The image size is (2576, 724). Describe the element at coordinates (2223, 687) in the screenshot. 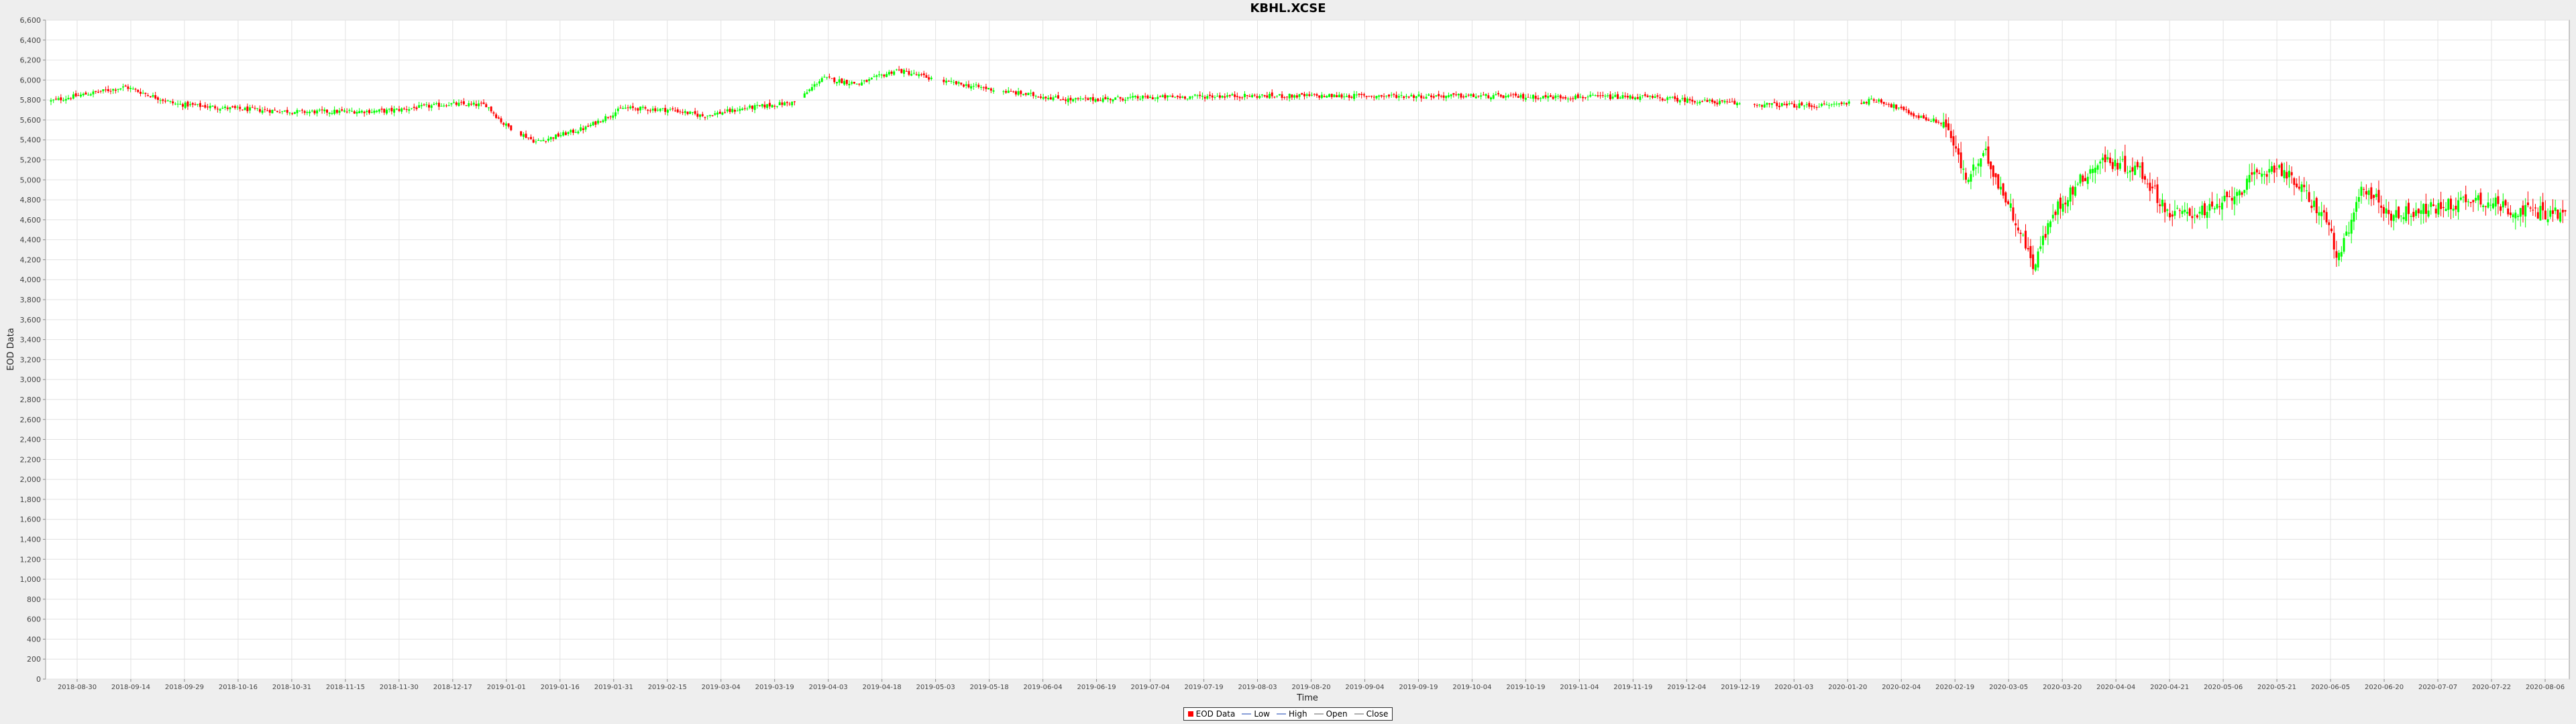

I see `x-tick-label: 2020-05-06` at that location.